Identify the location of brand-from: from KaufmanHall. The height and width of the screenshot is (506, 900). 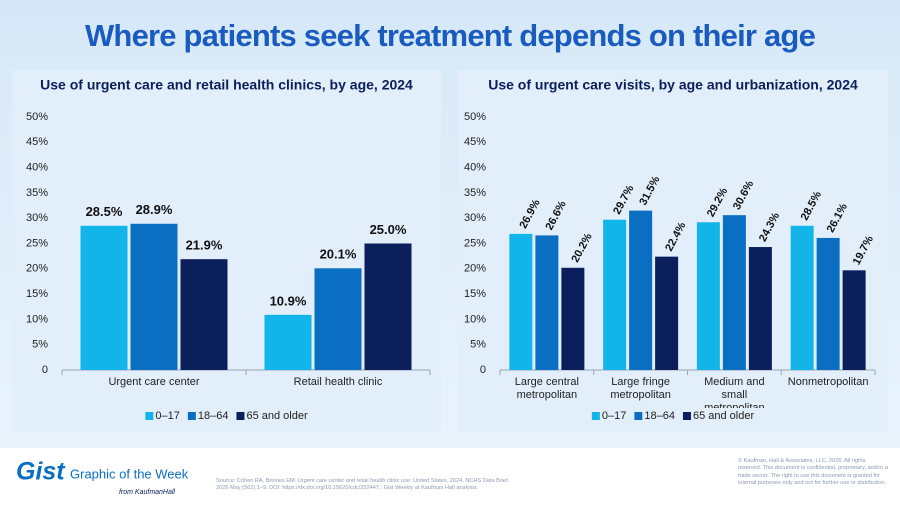
(147, 492).